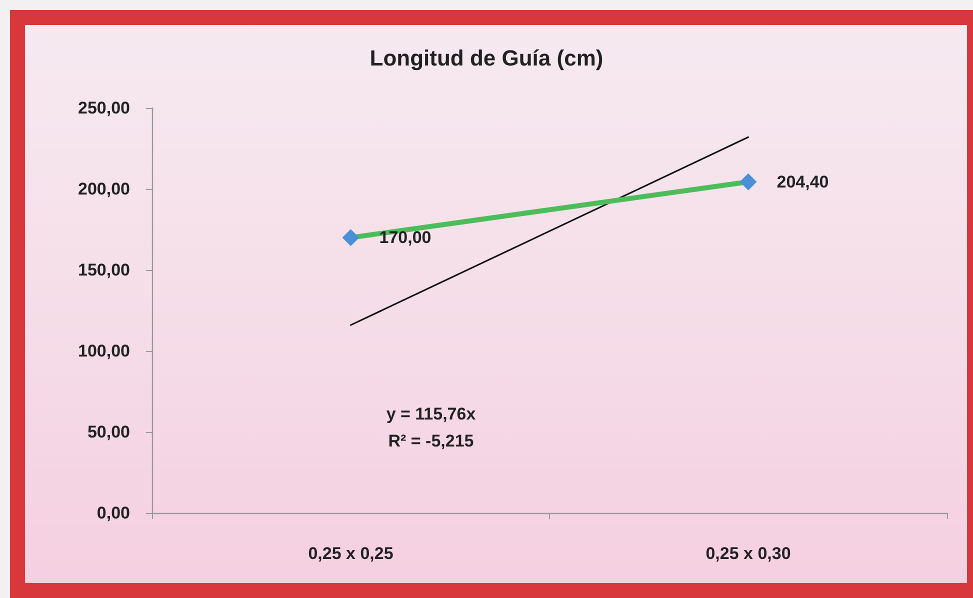  What do you see at coordinates (405, 238) in the screenshot?
I see `data-label: 170,00` at bounding box center [405, 238].